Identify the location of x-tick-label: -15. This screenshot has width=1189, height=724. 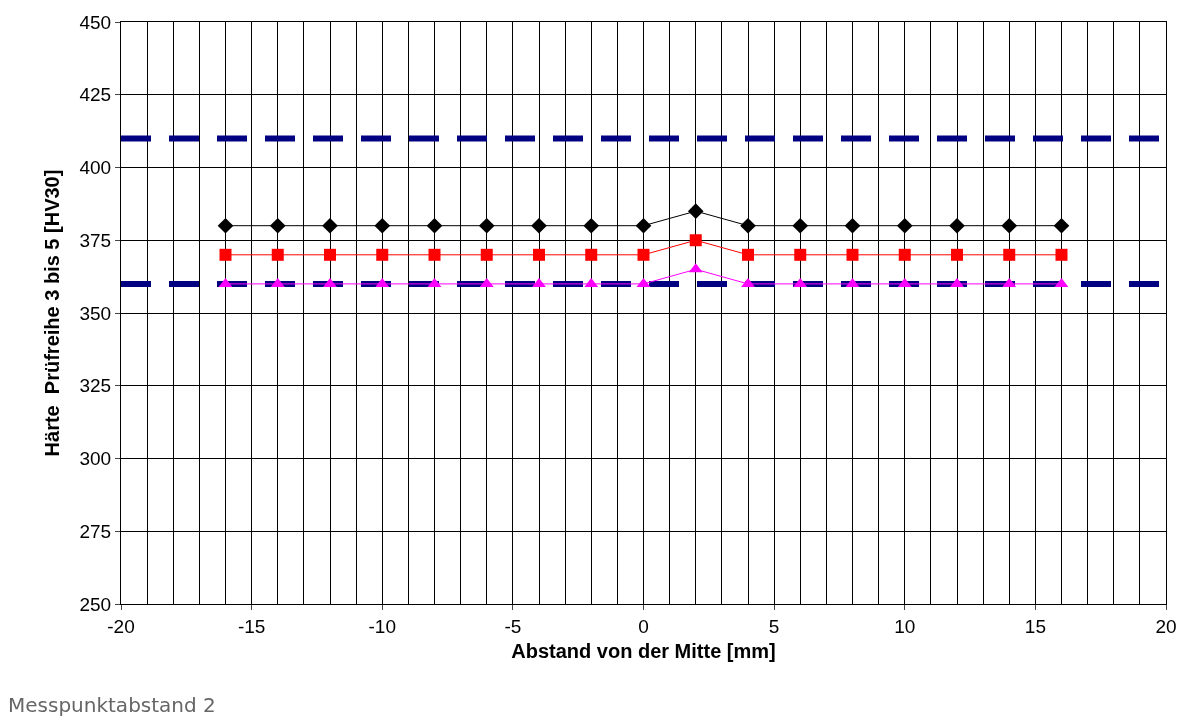
(251, 626).